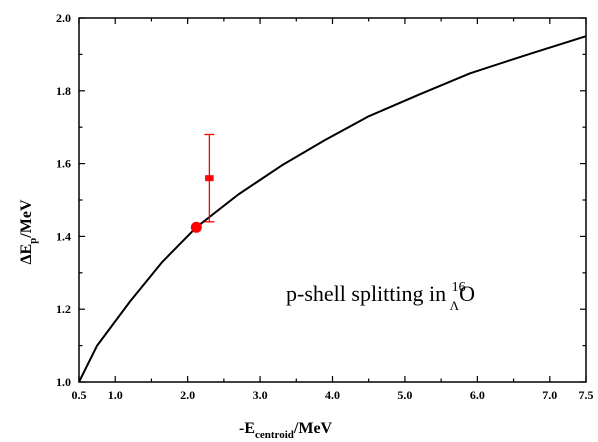 This screenshot has height=442, width=598. I want to click on data-point-marker, so click(196, 227).